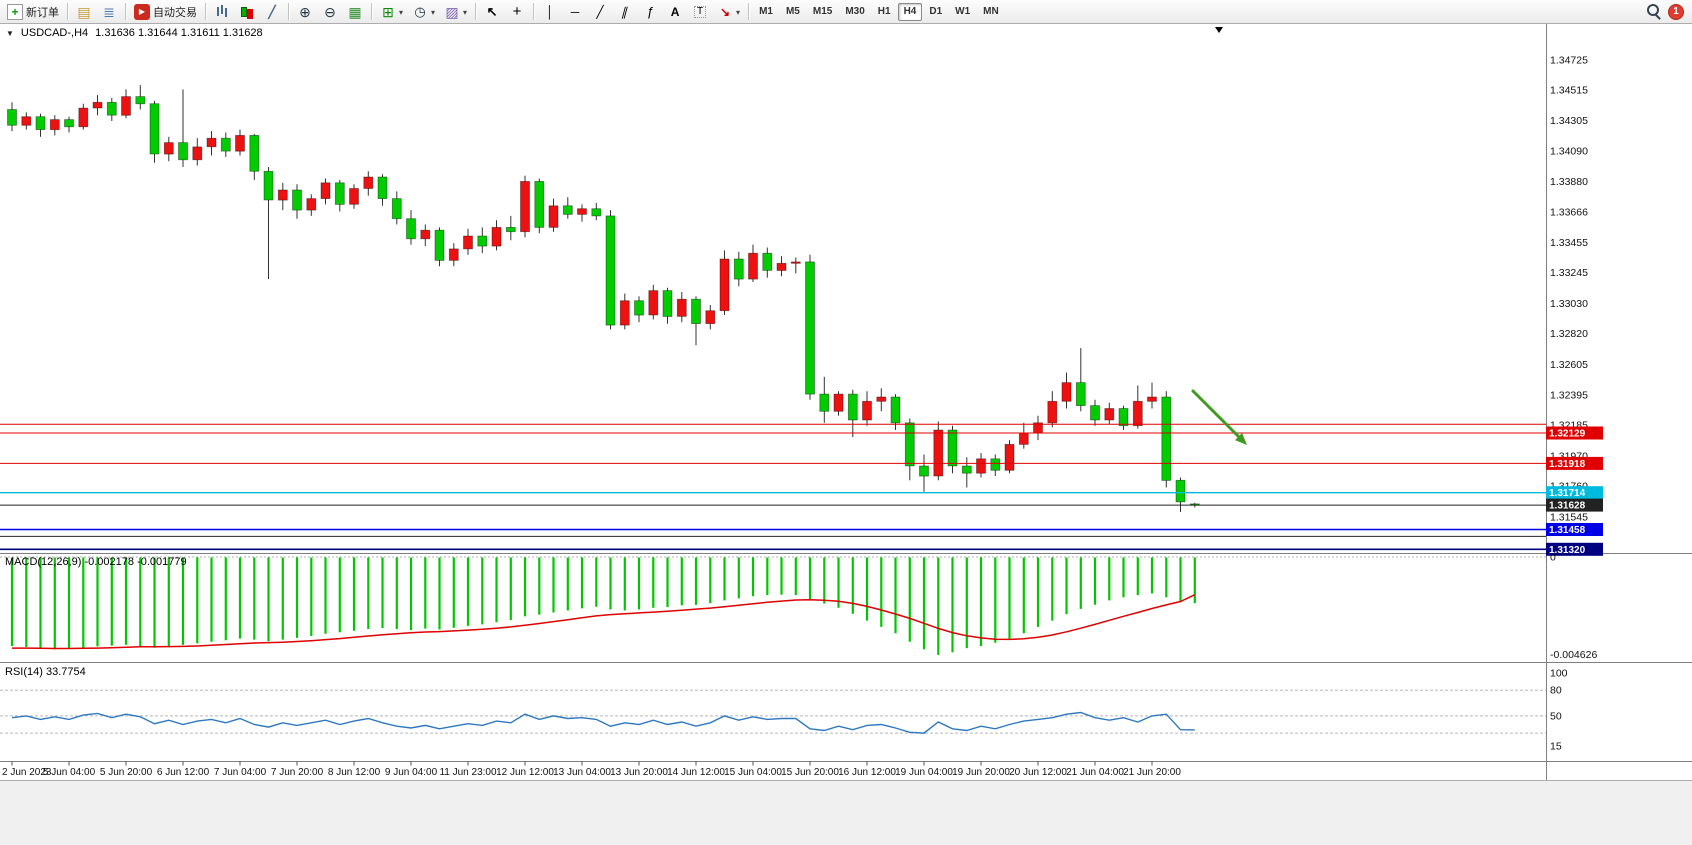  Describe the element at coordinates (411, 772) in the screenshot. I see `svg-text: 9 Jun 04:00` at that location.